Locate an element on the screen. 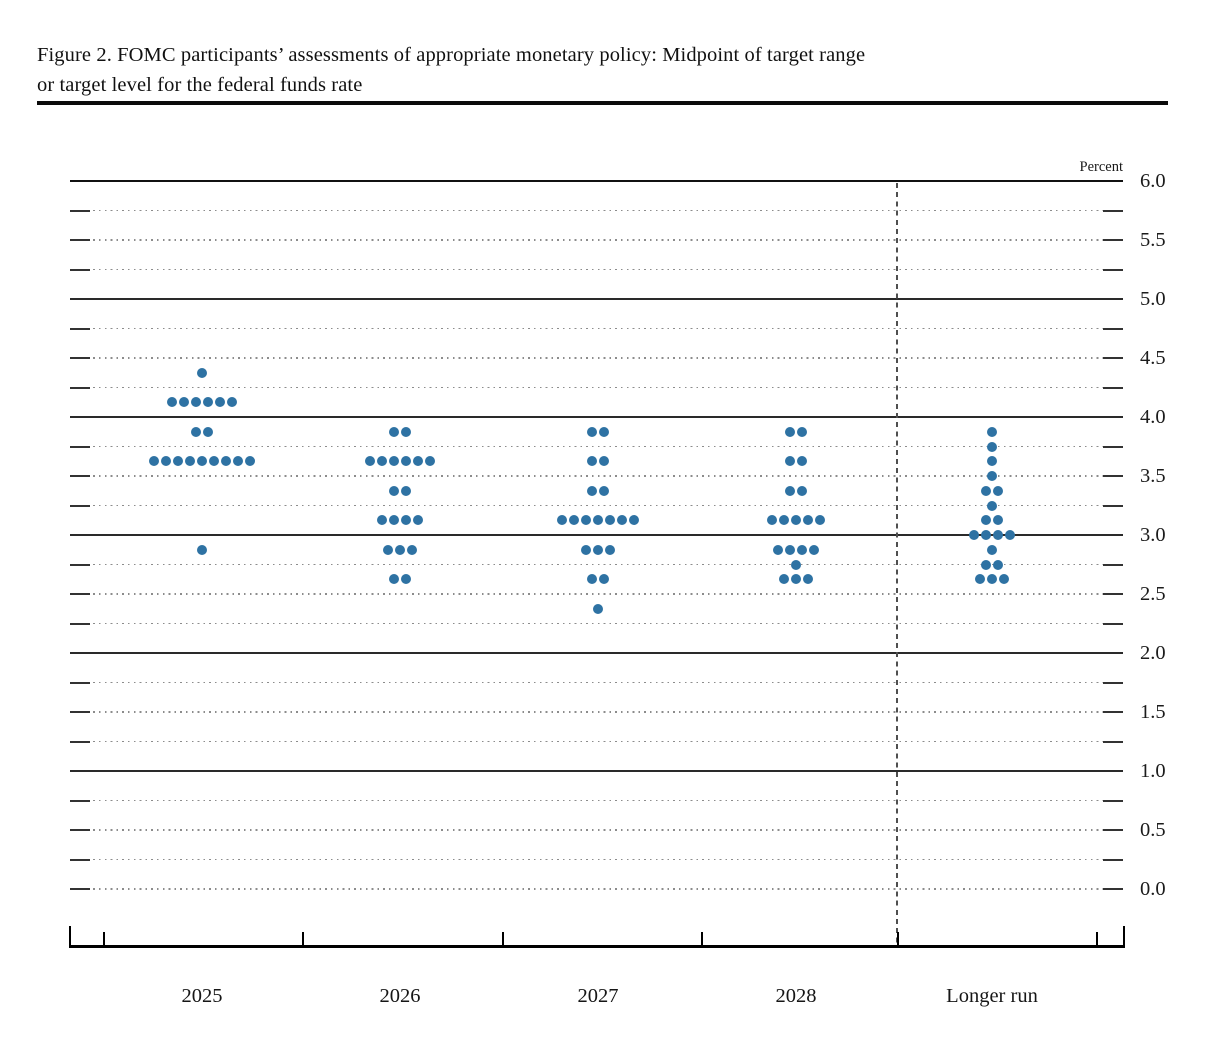 The height and width of the screenshot is (1052, 1232). y-tick-label-4.5: 4.5 is located at coordinates (1153, 358).